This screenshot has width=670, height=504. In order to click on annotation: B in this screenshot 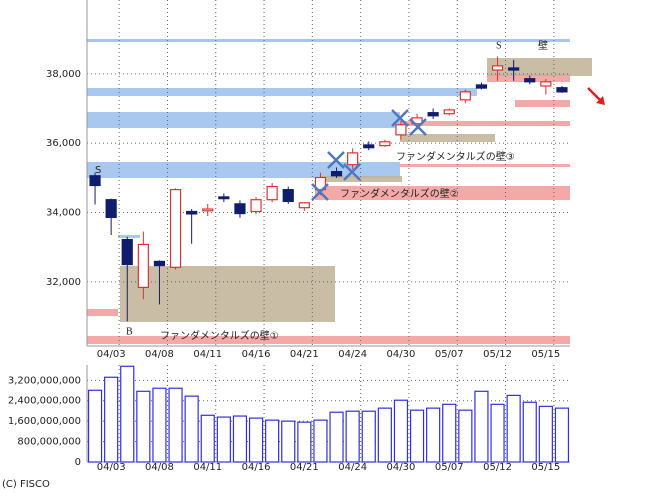, I will do `click(129, 331)`.